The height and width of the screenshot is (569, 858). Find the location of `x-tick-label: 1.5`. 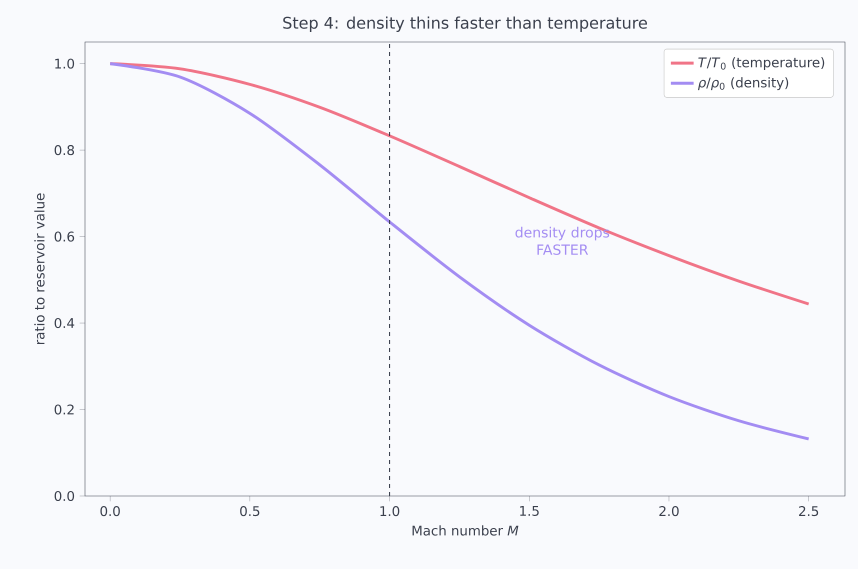

x-tick-label: 1.5 is located at coordinates (529, 511).